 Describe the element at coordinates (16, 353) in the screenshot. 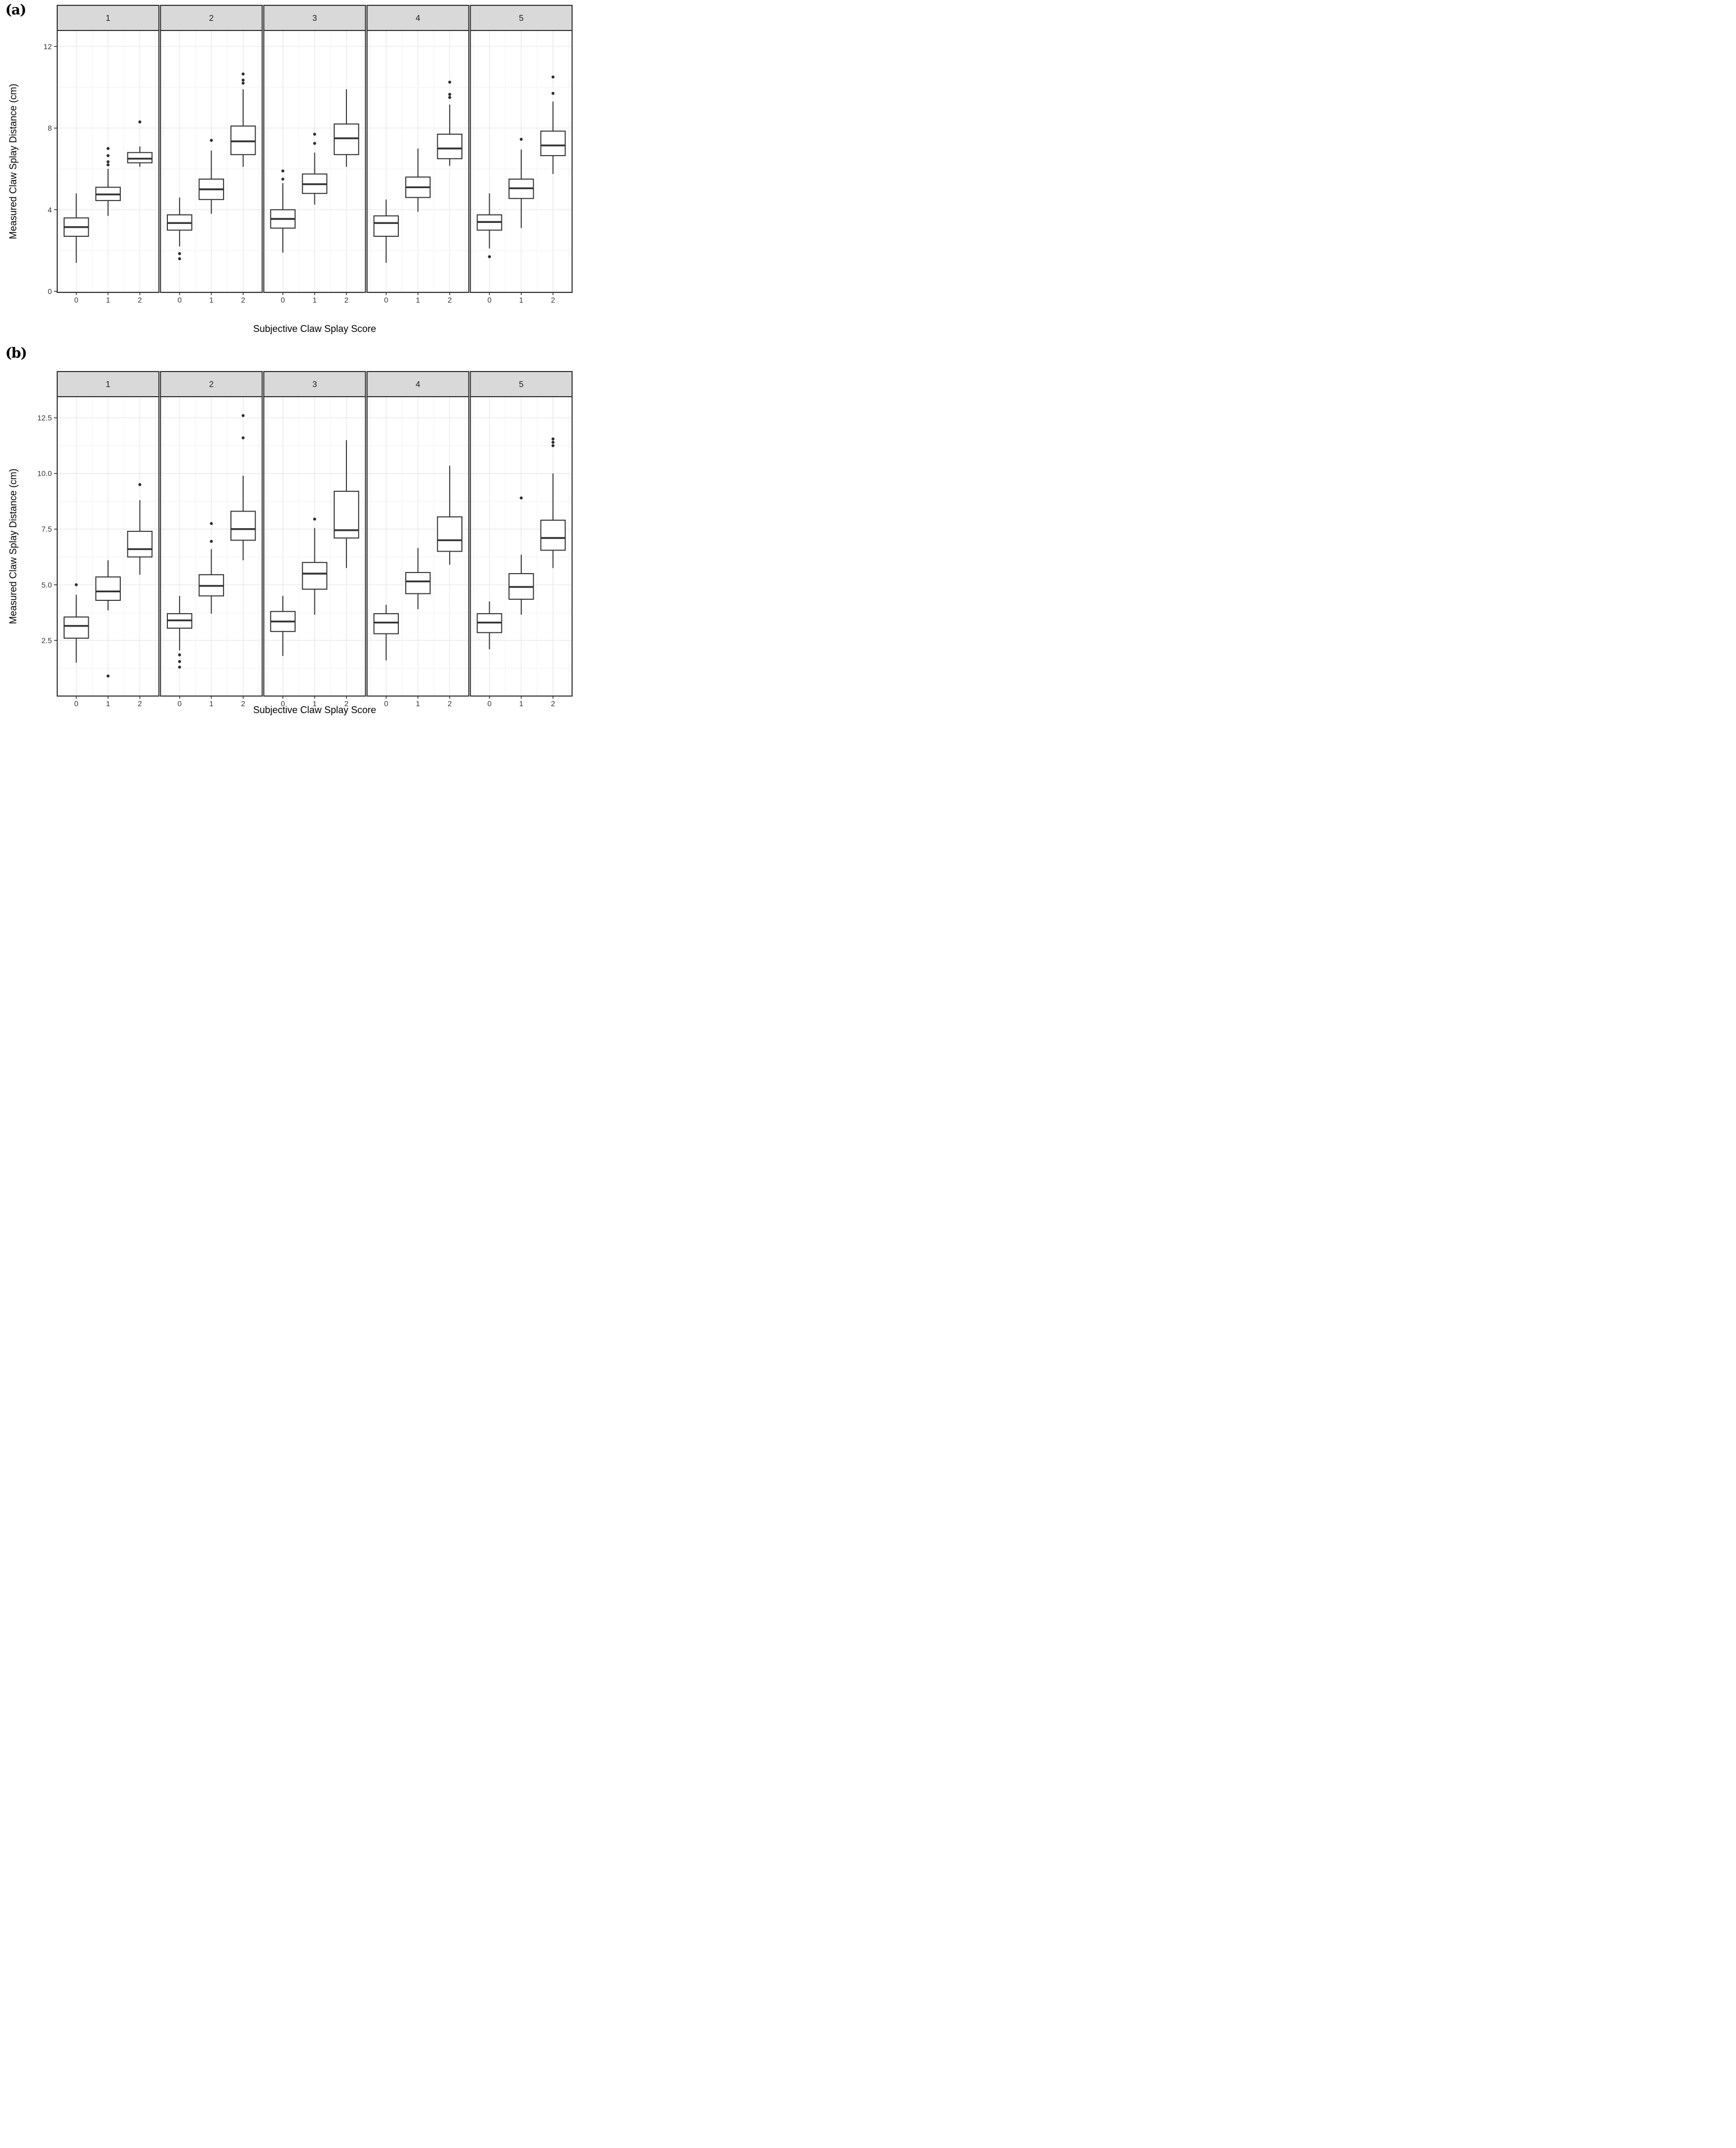

I see `panel-b-letter: (b)` at that location.